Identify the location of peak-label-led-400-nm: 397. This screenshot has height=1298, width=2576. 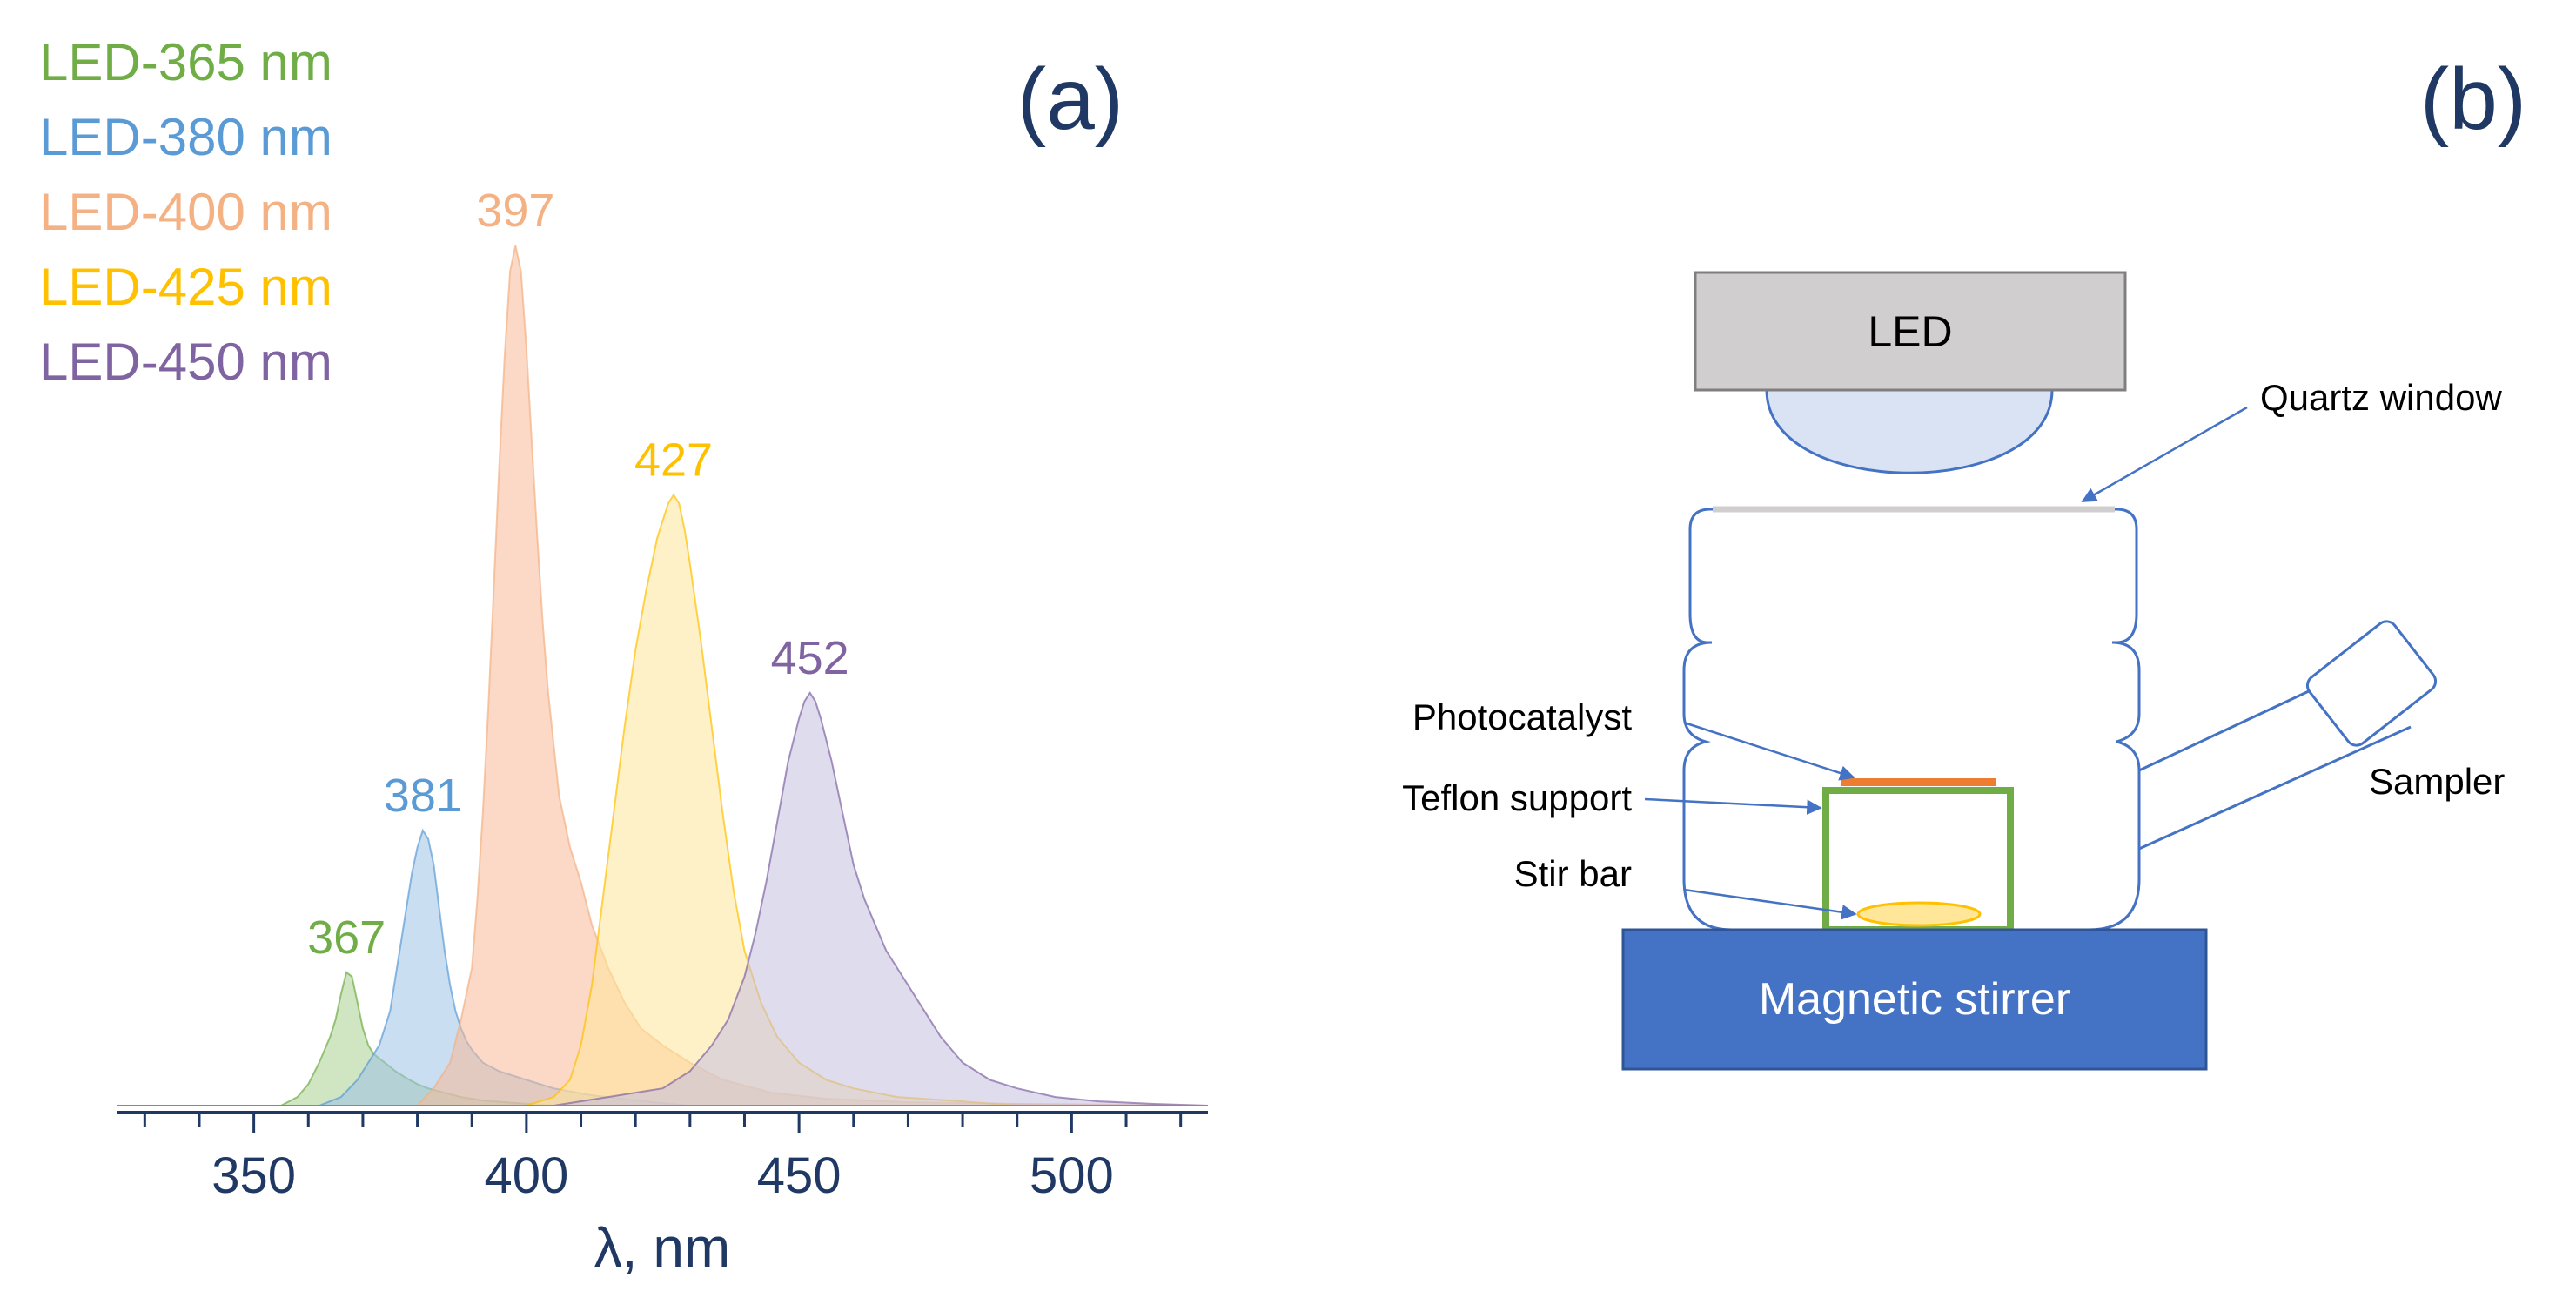
(515, 211).